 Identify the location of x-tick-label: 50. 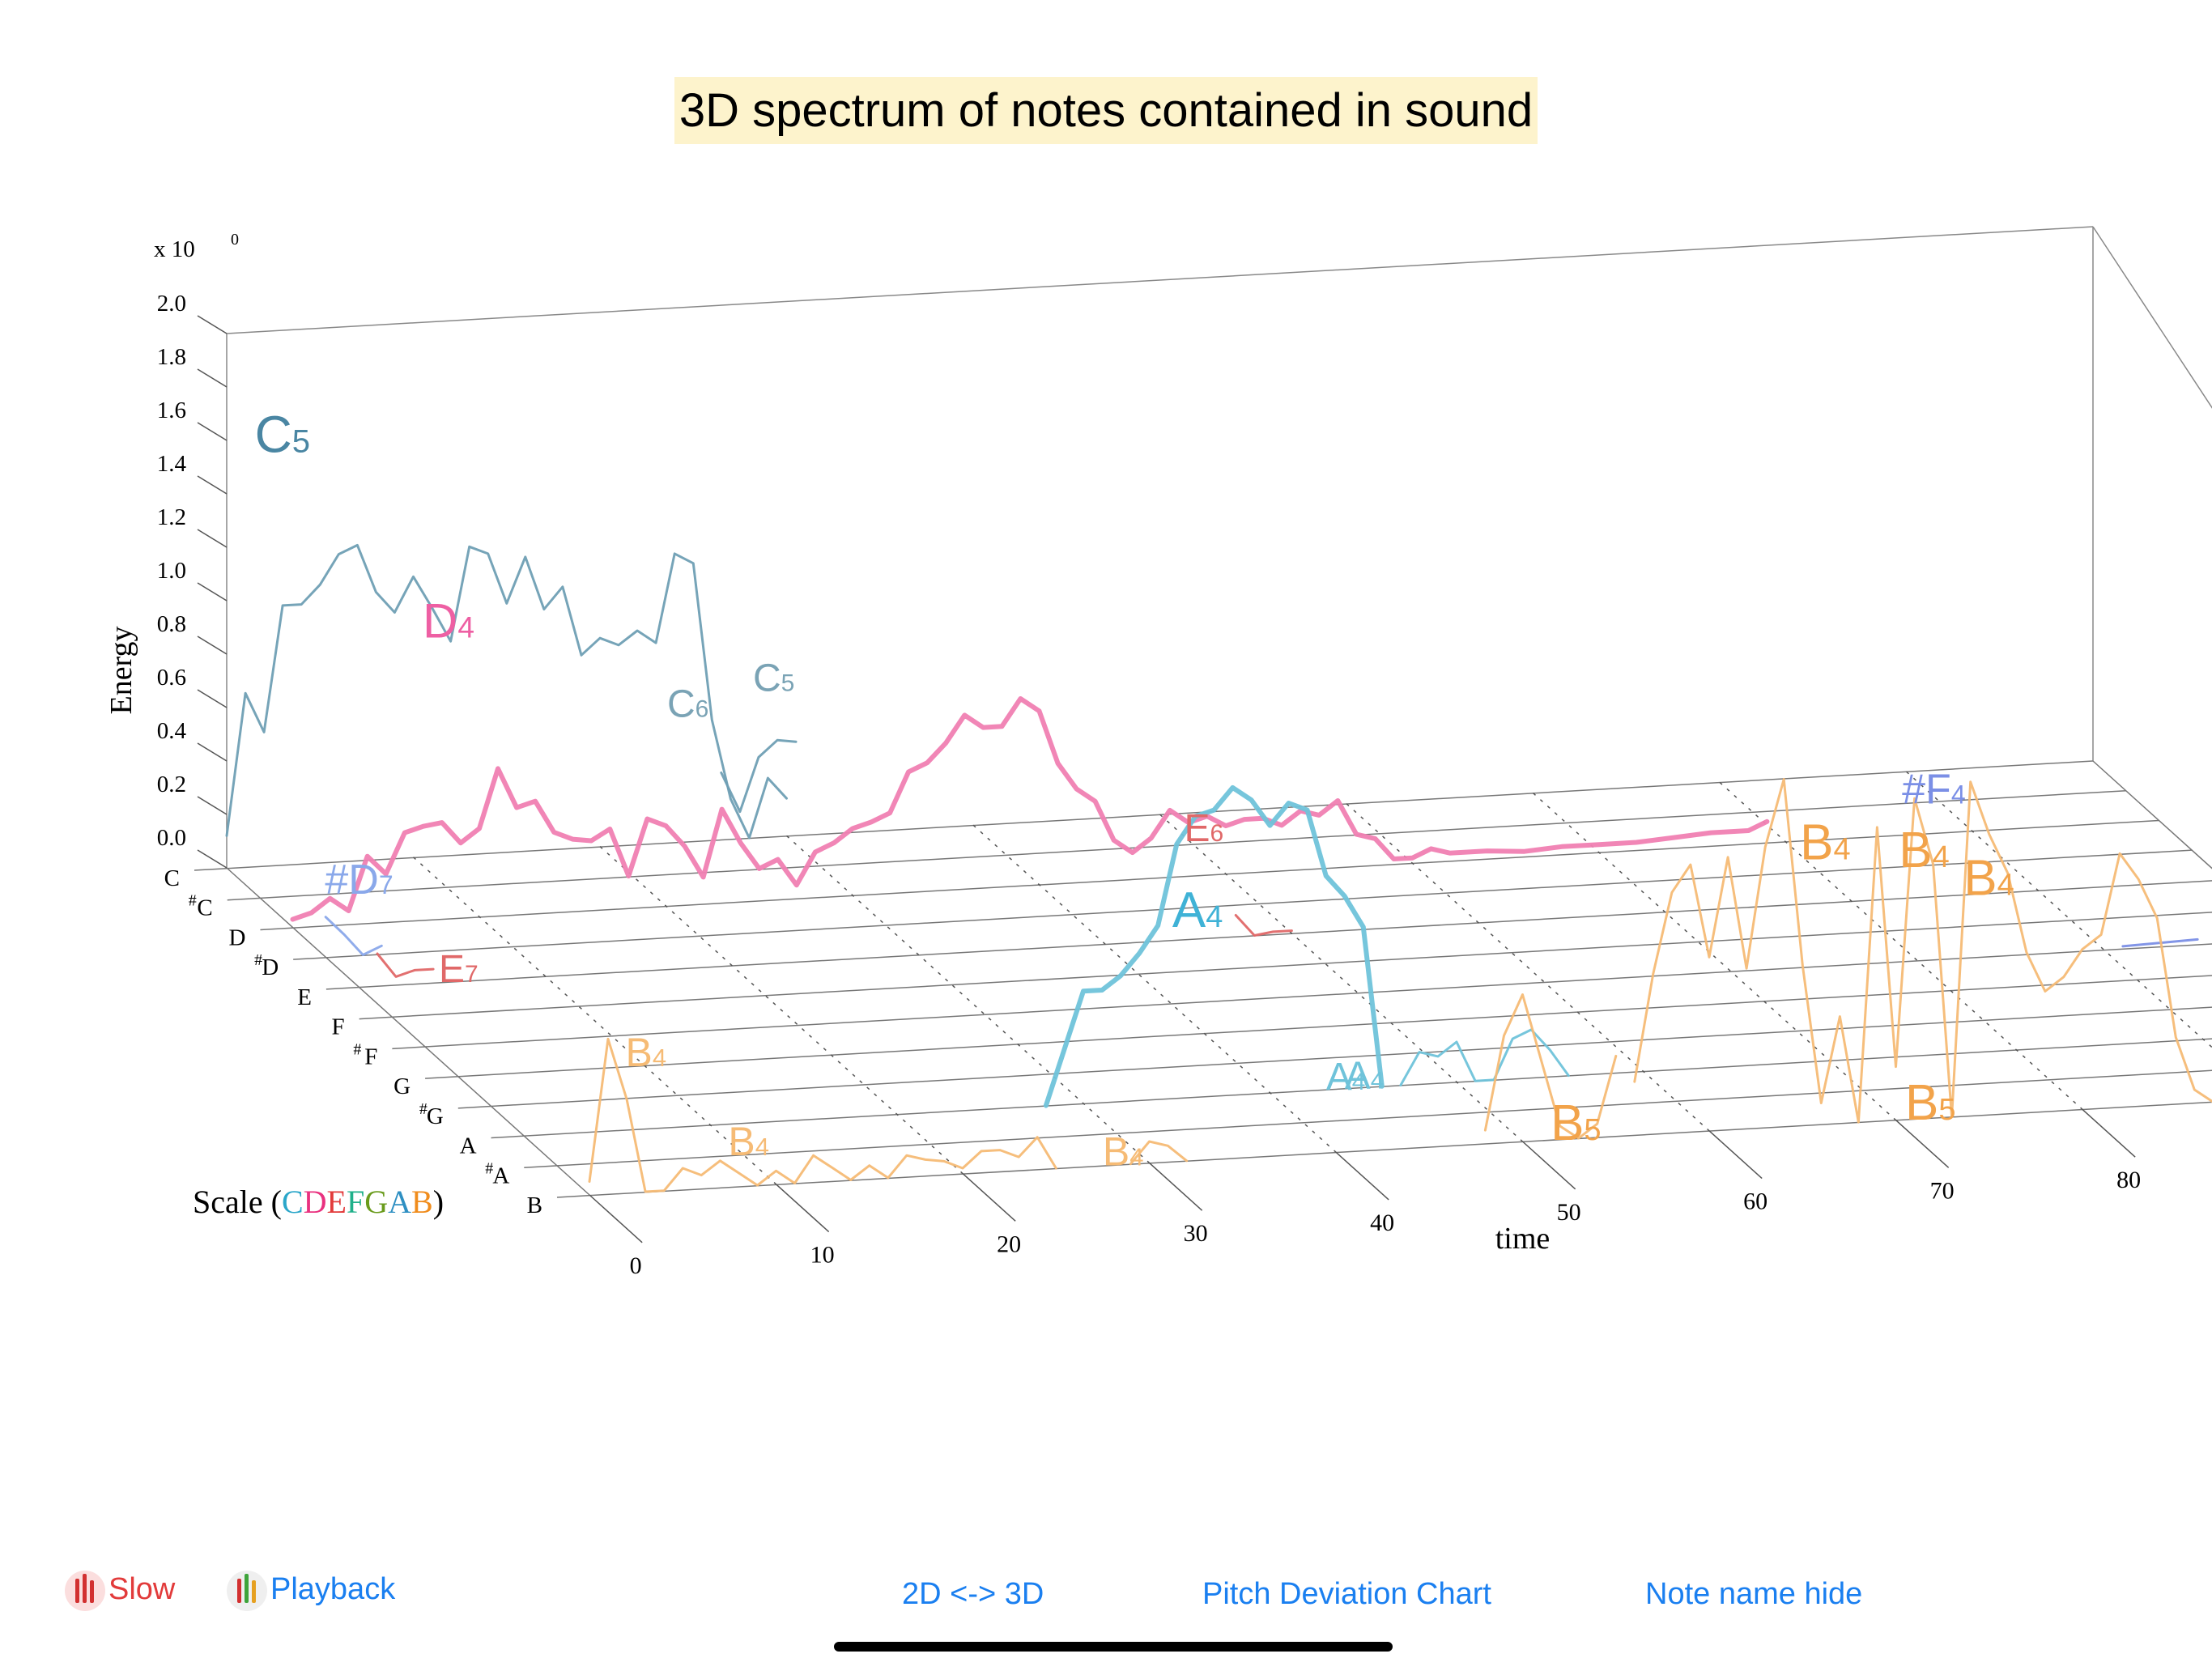
(1569, 1212).